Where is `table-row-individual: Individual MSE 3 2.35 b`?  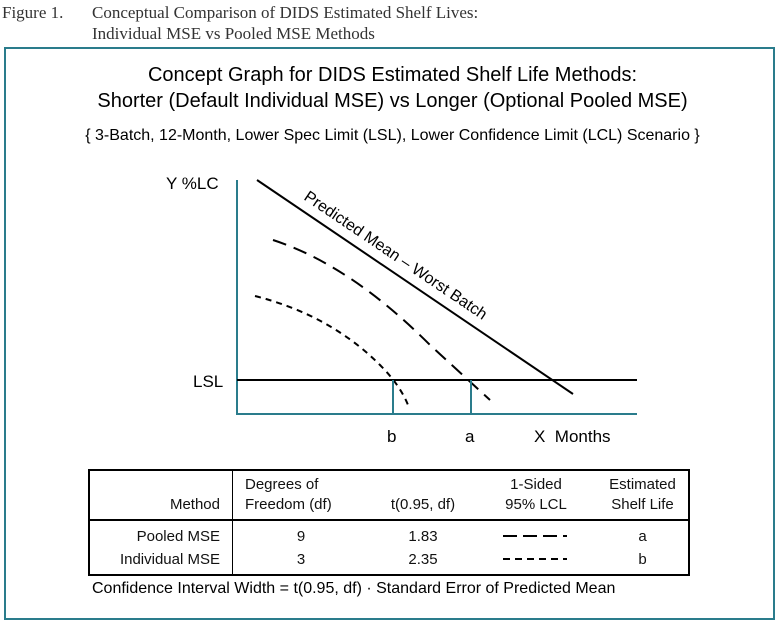
table-row-individual: Individual MSE 3 2.35 b is located at coordinates (389, 561).